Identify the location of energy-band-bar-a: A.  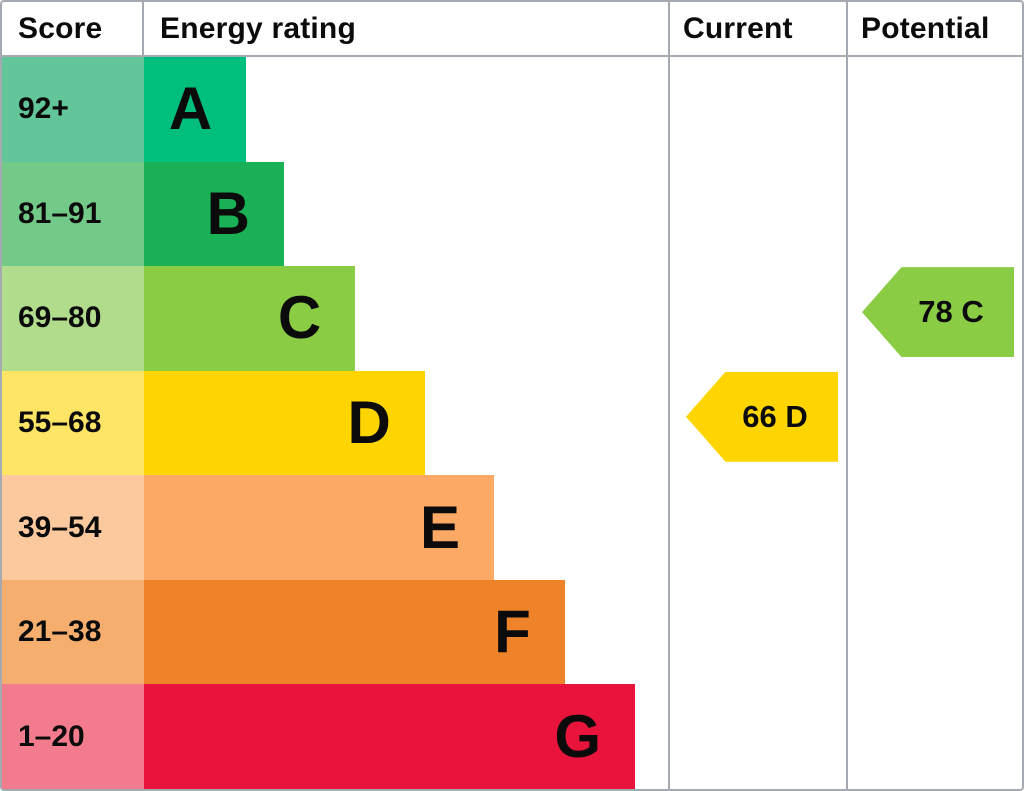
(195, 109).